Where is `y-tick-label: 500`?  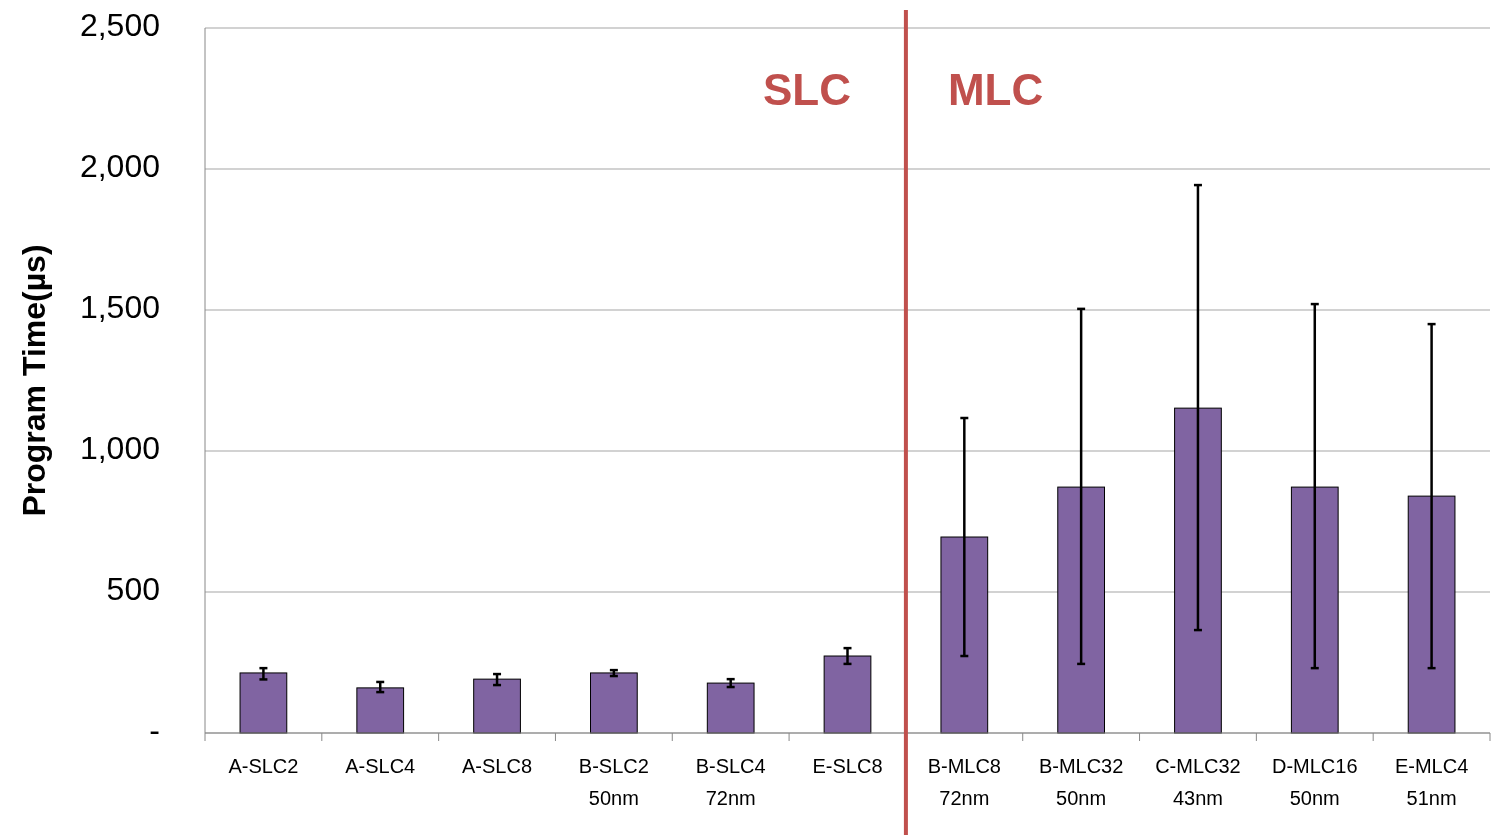
y-tick-label: 500 is located at coordinates (133, 589).